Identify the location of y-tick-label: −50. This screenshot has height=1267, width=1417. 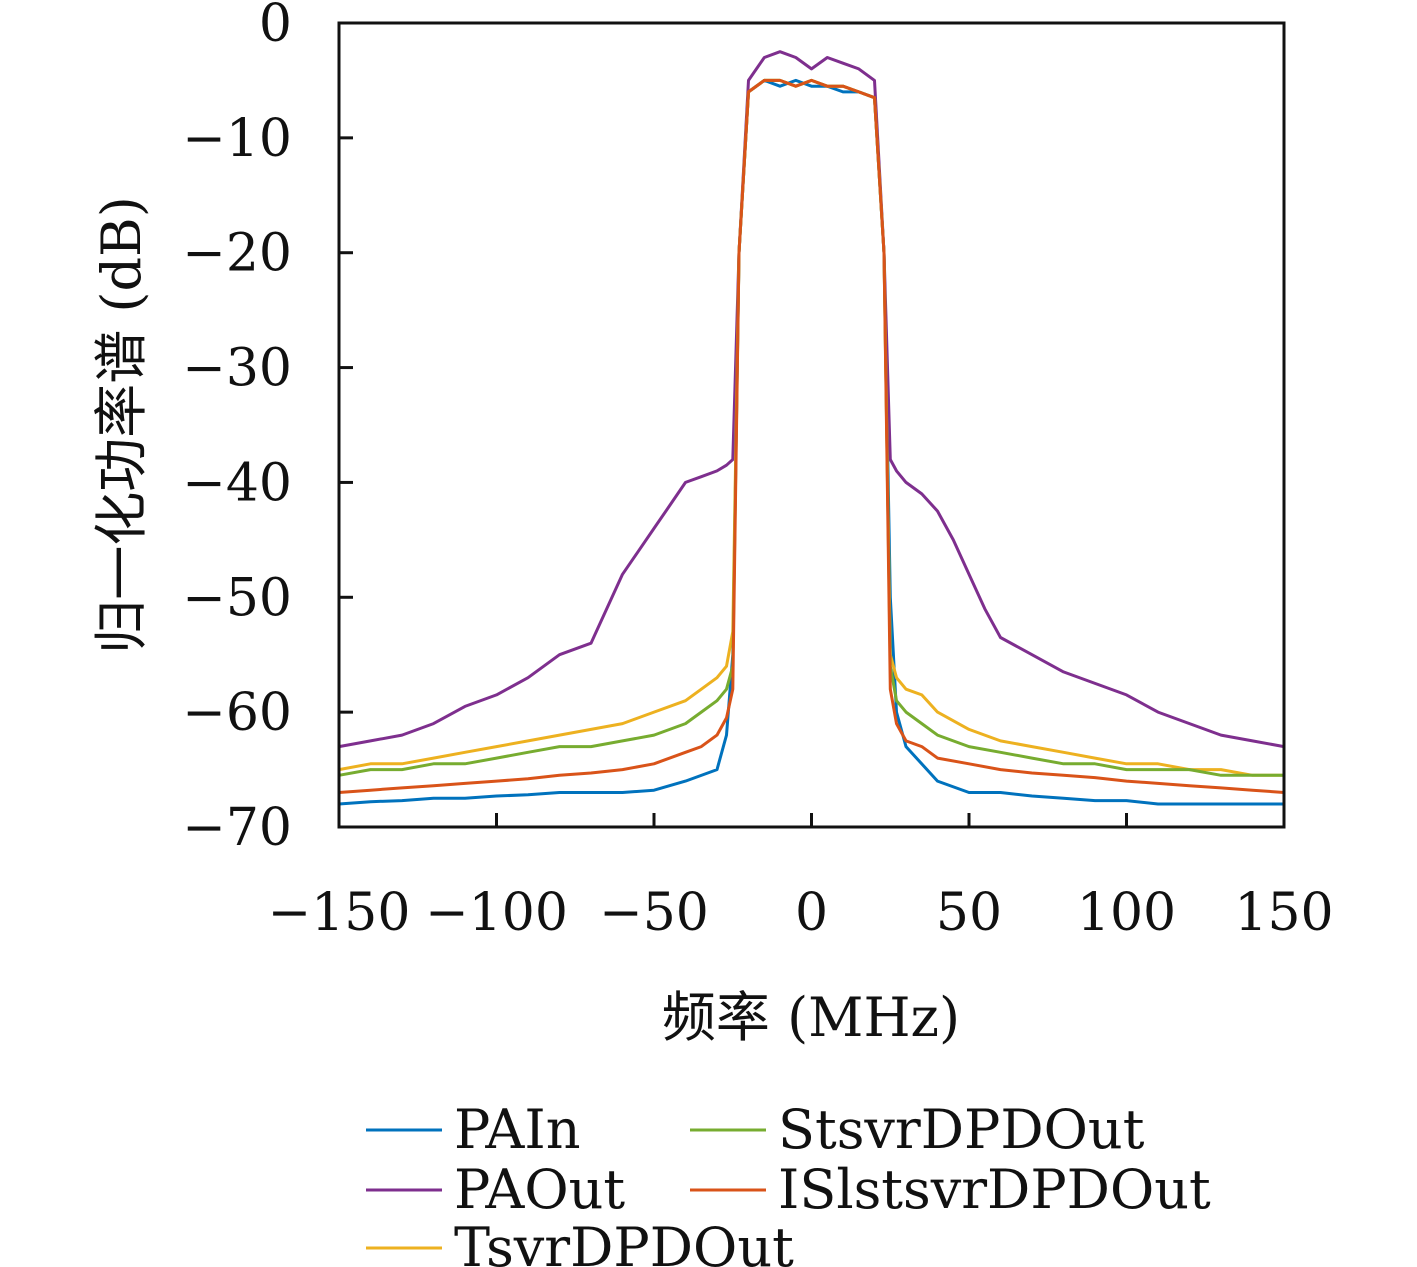
(237, 598).